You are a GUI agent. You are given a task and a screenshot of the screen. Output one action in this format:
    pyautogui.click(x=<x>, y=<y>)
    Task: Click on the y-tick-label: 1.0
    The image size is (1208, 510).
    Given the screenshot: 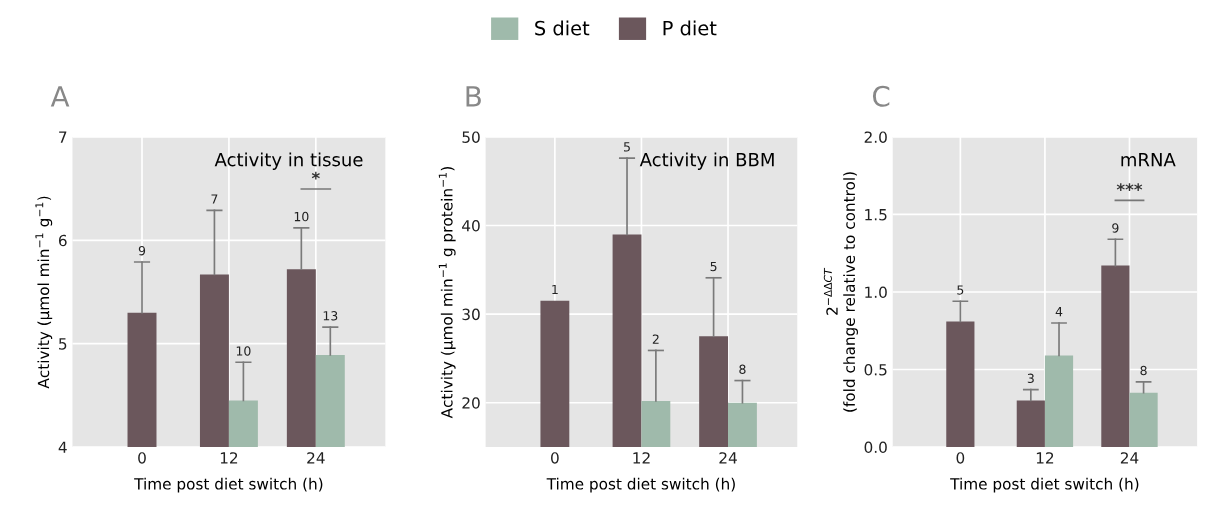 What is the action you would take?
    pyautogui.click(x=876, y=292)
    